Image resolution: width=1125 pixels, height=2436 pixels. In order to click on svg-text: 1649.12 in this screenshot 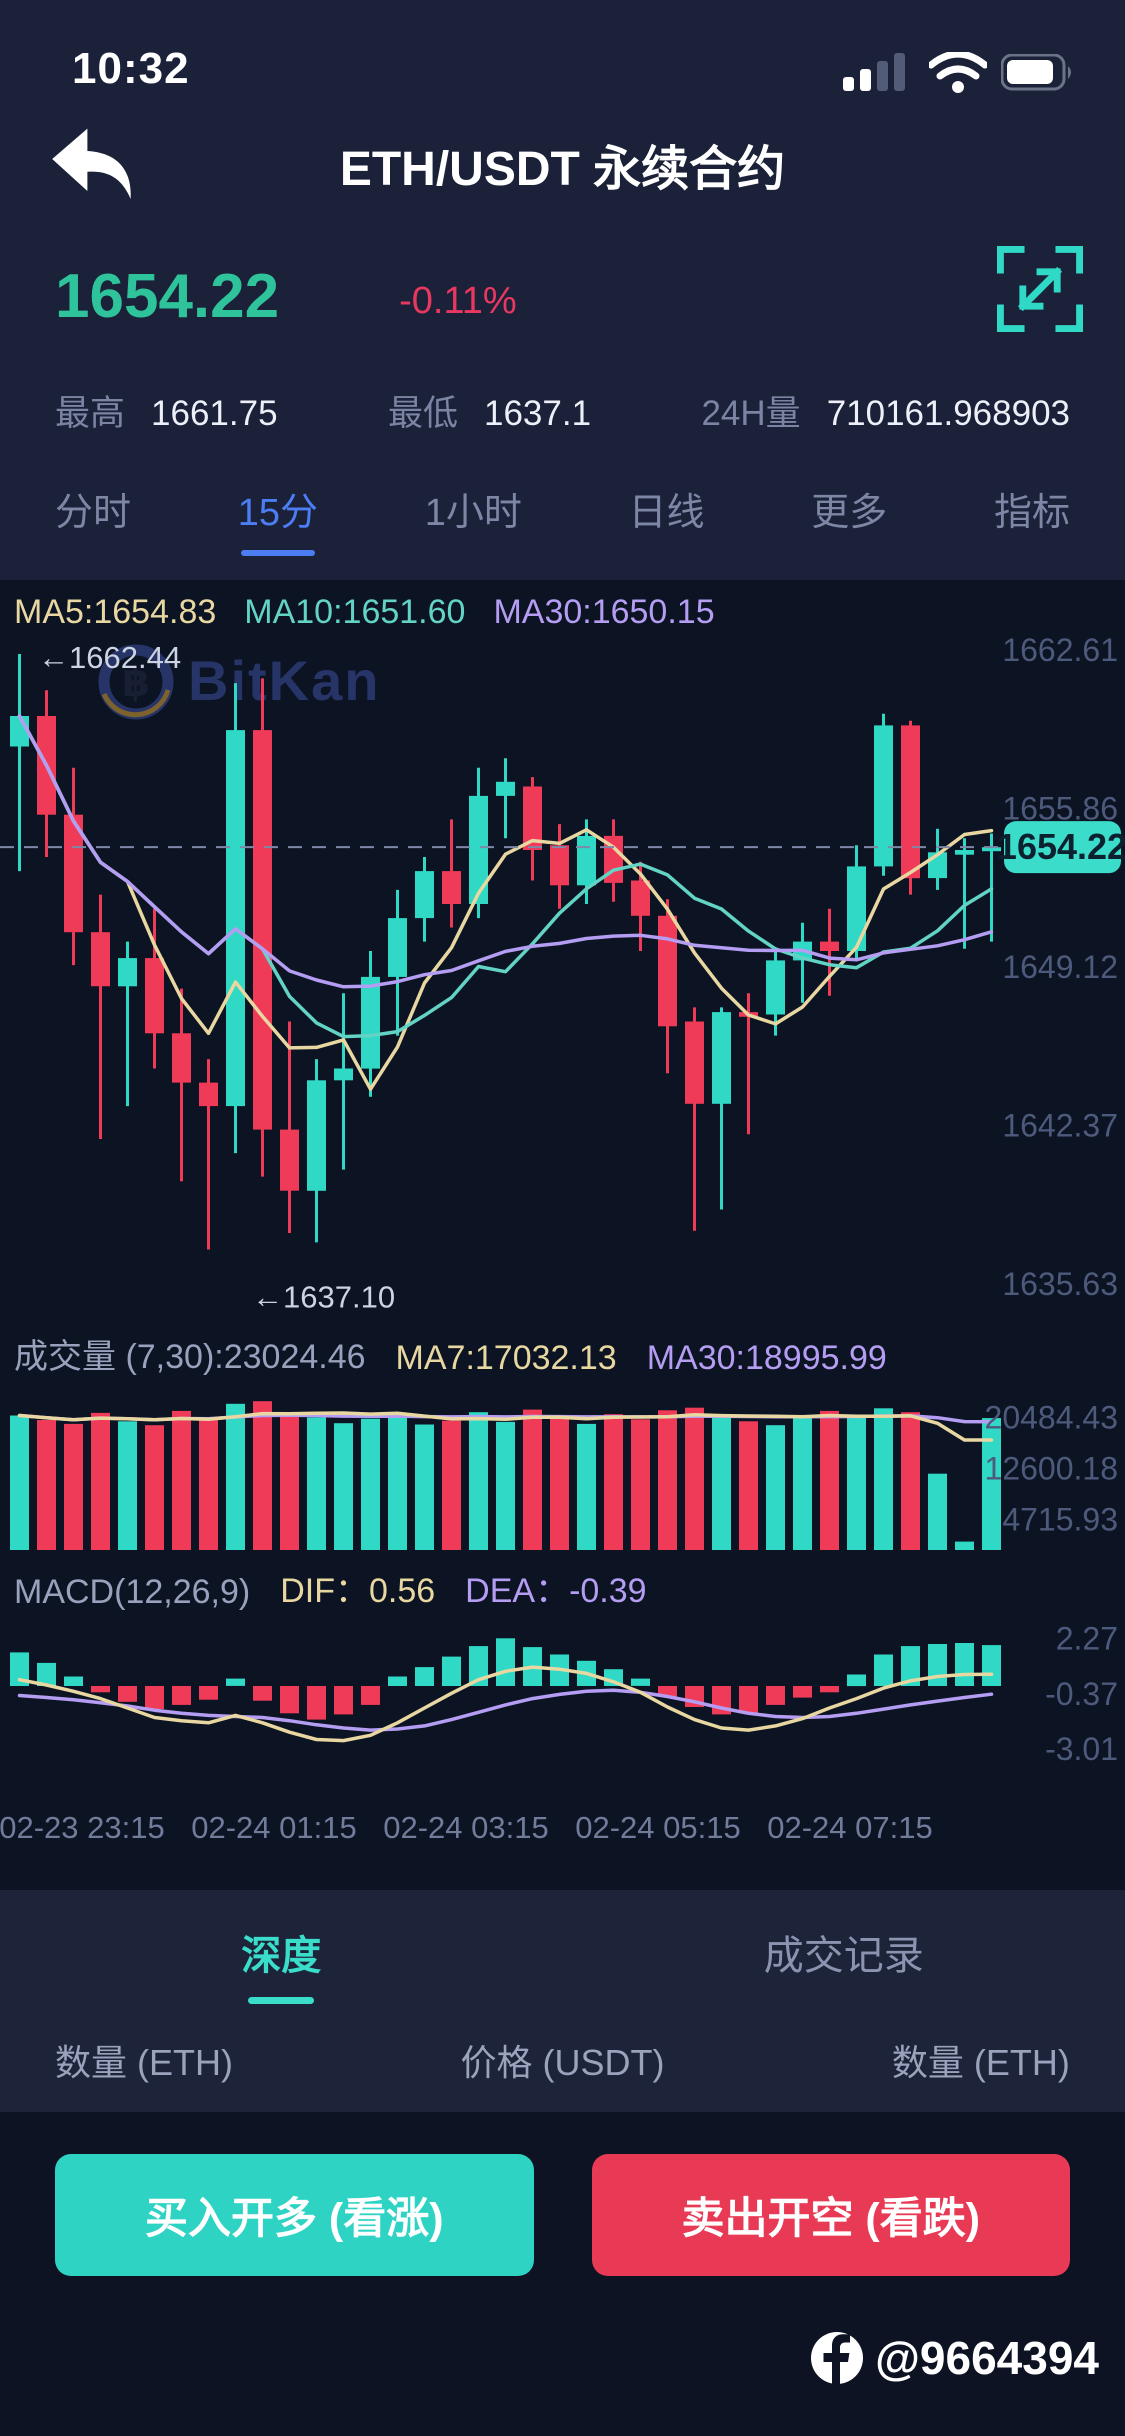, I will do `click(1060, 967)`.